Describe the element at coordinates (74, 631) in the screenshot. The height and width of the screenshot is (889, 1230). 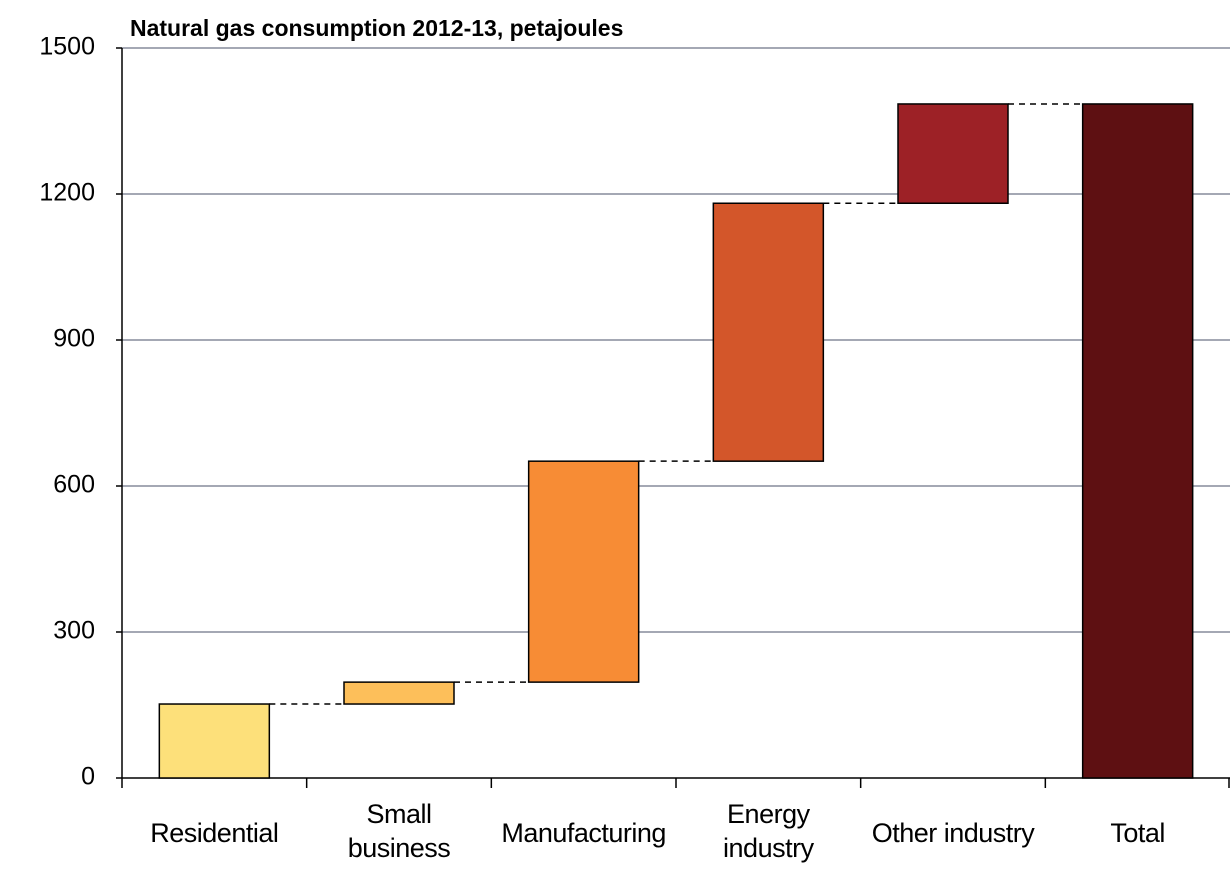
I see `y-tick-label: 300` at that location.